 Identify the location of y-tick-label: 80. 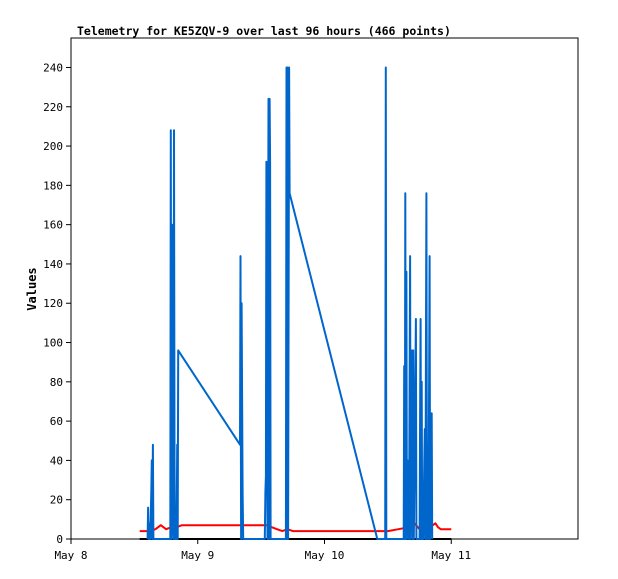
(56, 382).